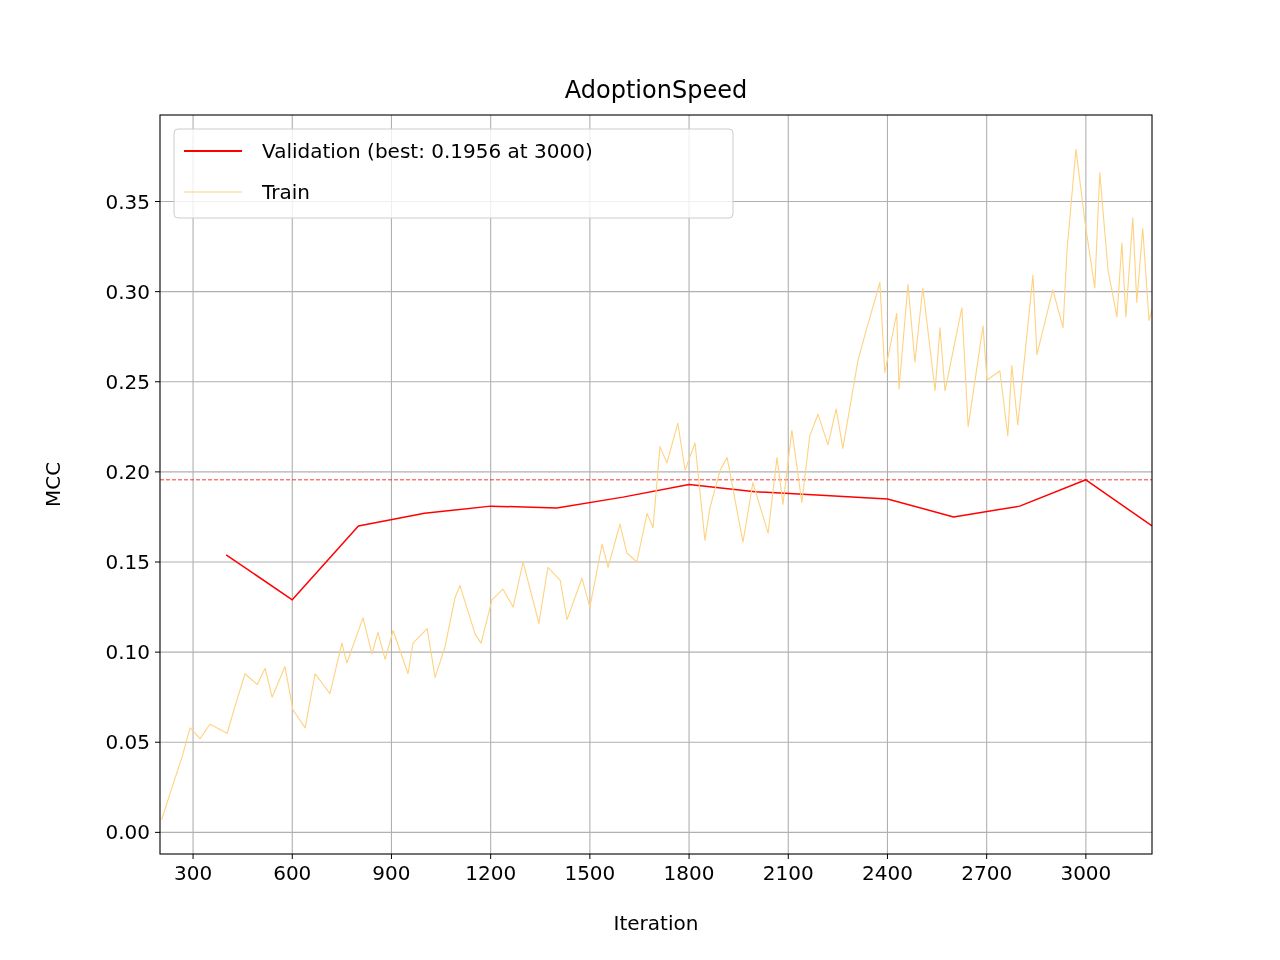  I want to click on x-tick-label: 900, so click(391, 873).